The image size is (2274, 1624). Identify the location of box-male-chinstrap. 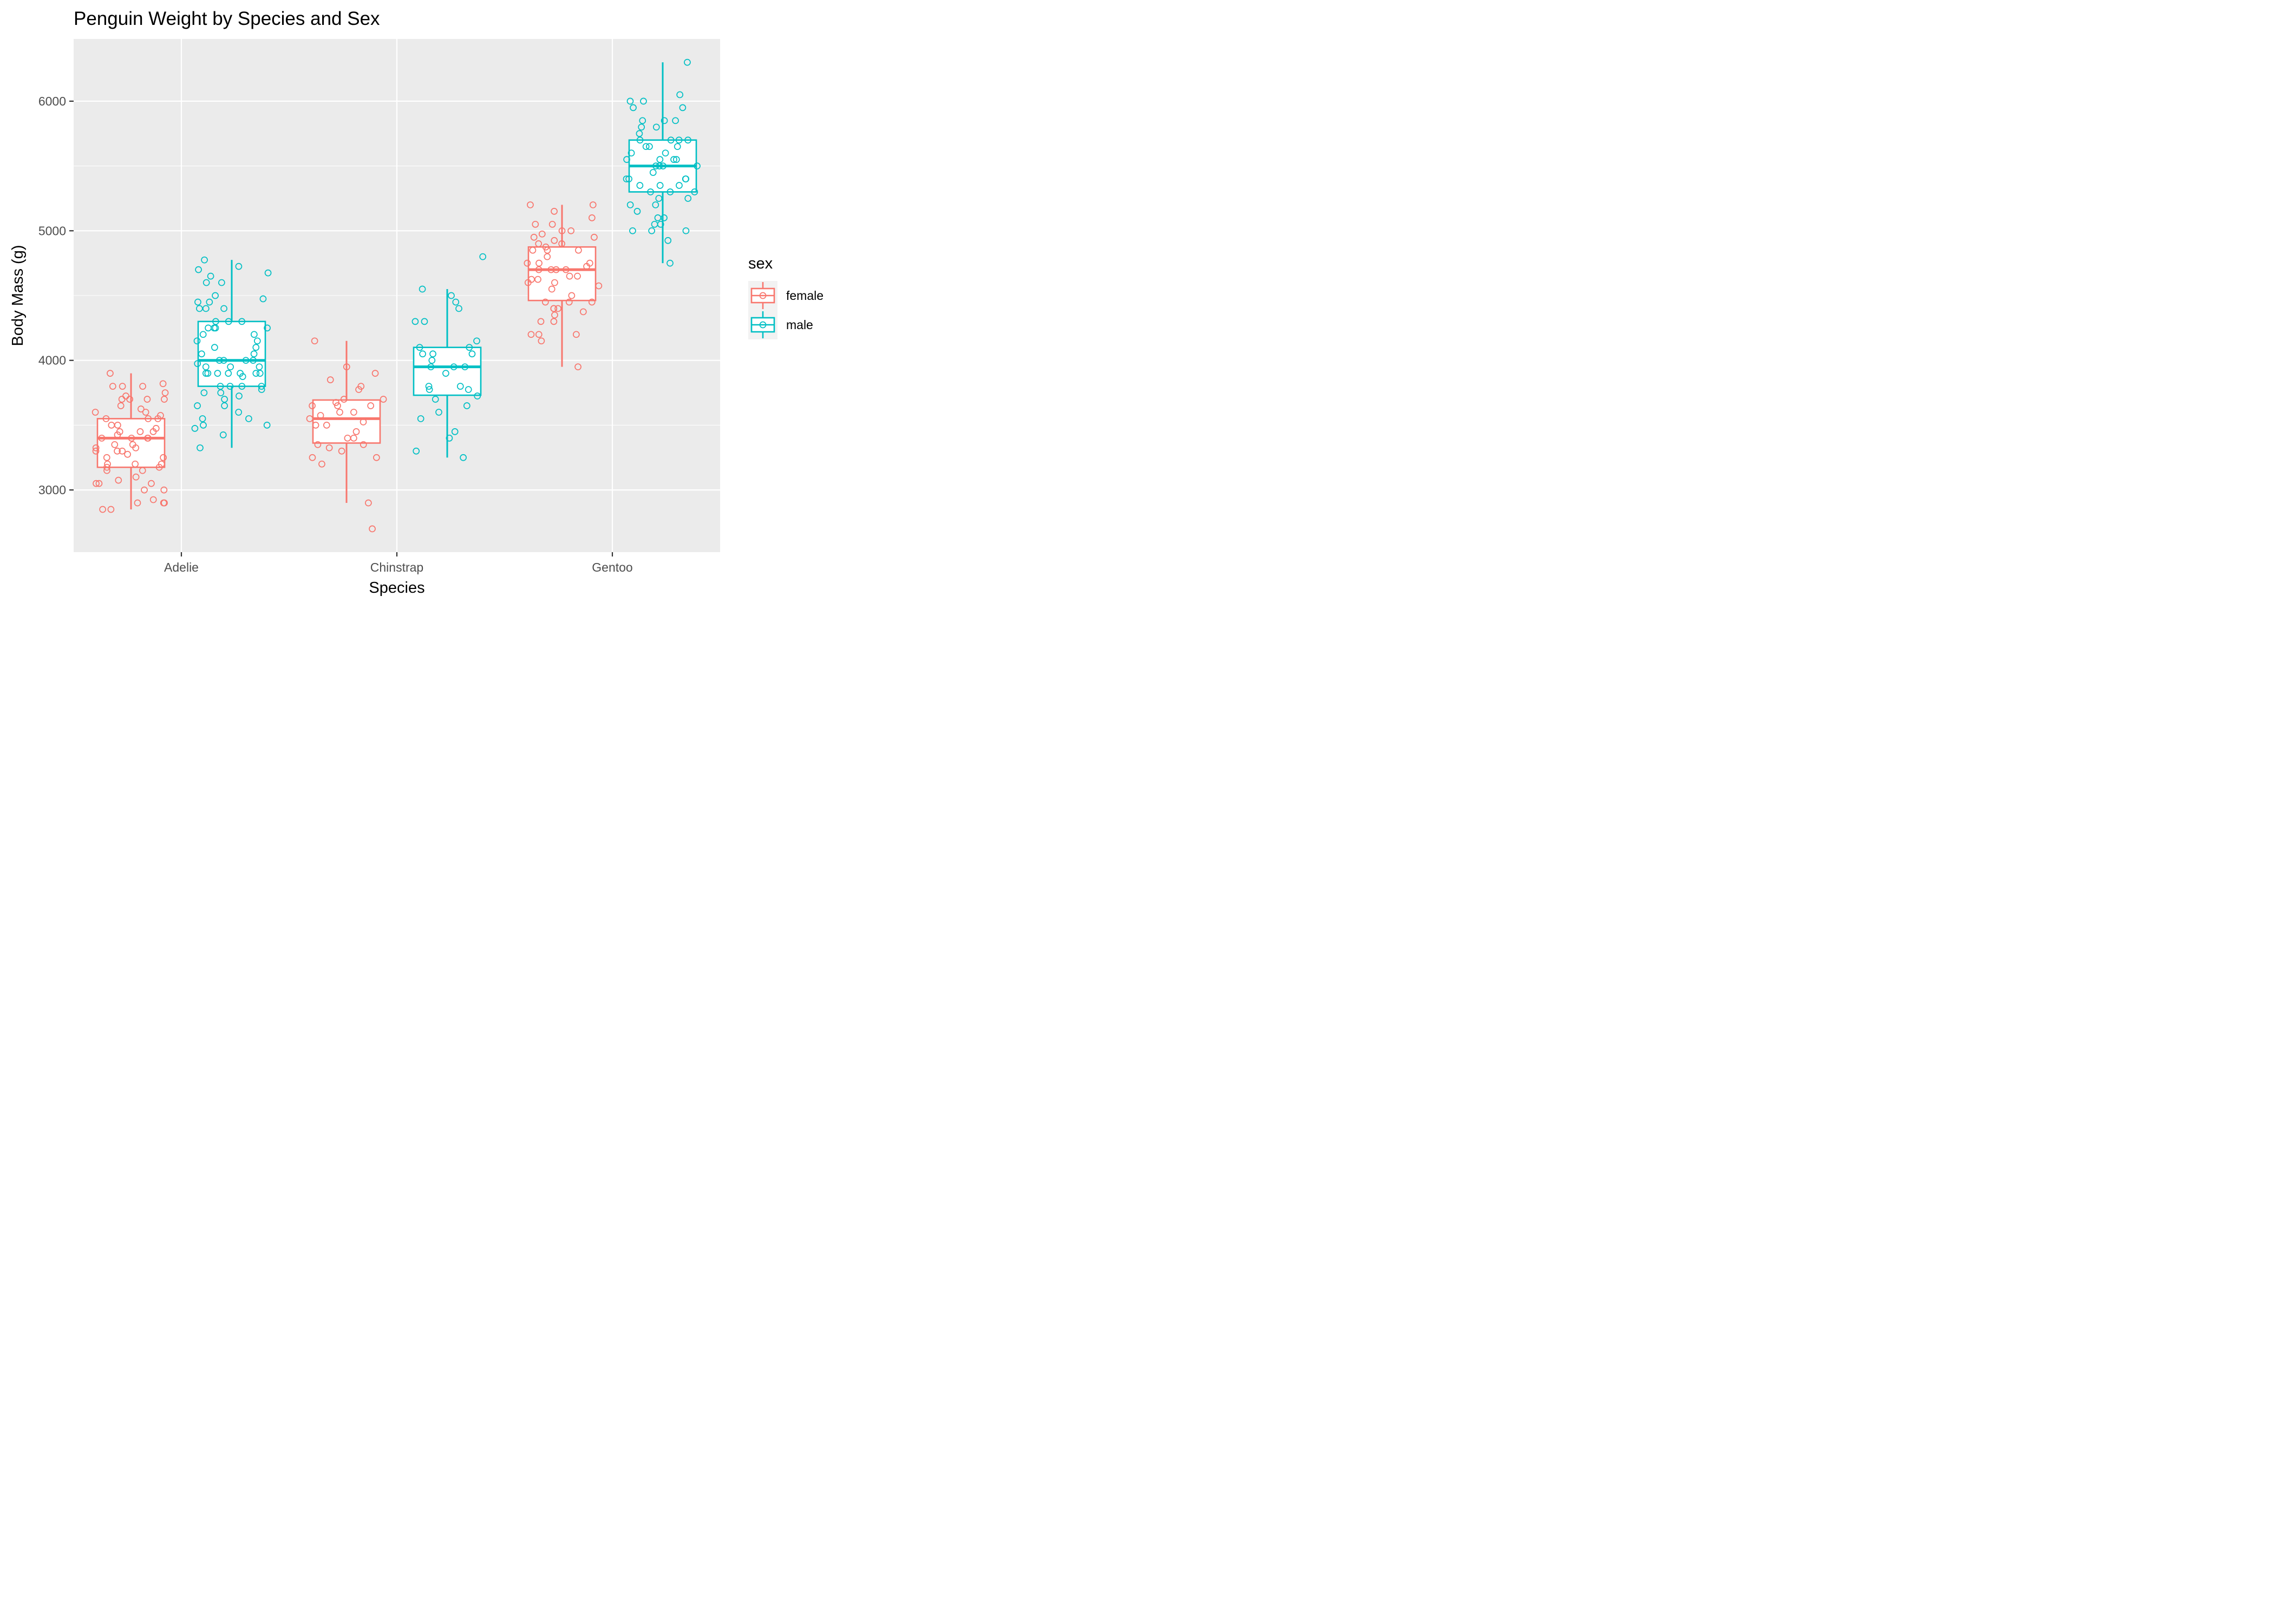
(449, 357).